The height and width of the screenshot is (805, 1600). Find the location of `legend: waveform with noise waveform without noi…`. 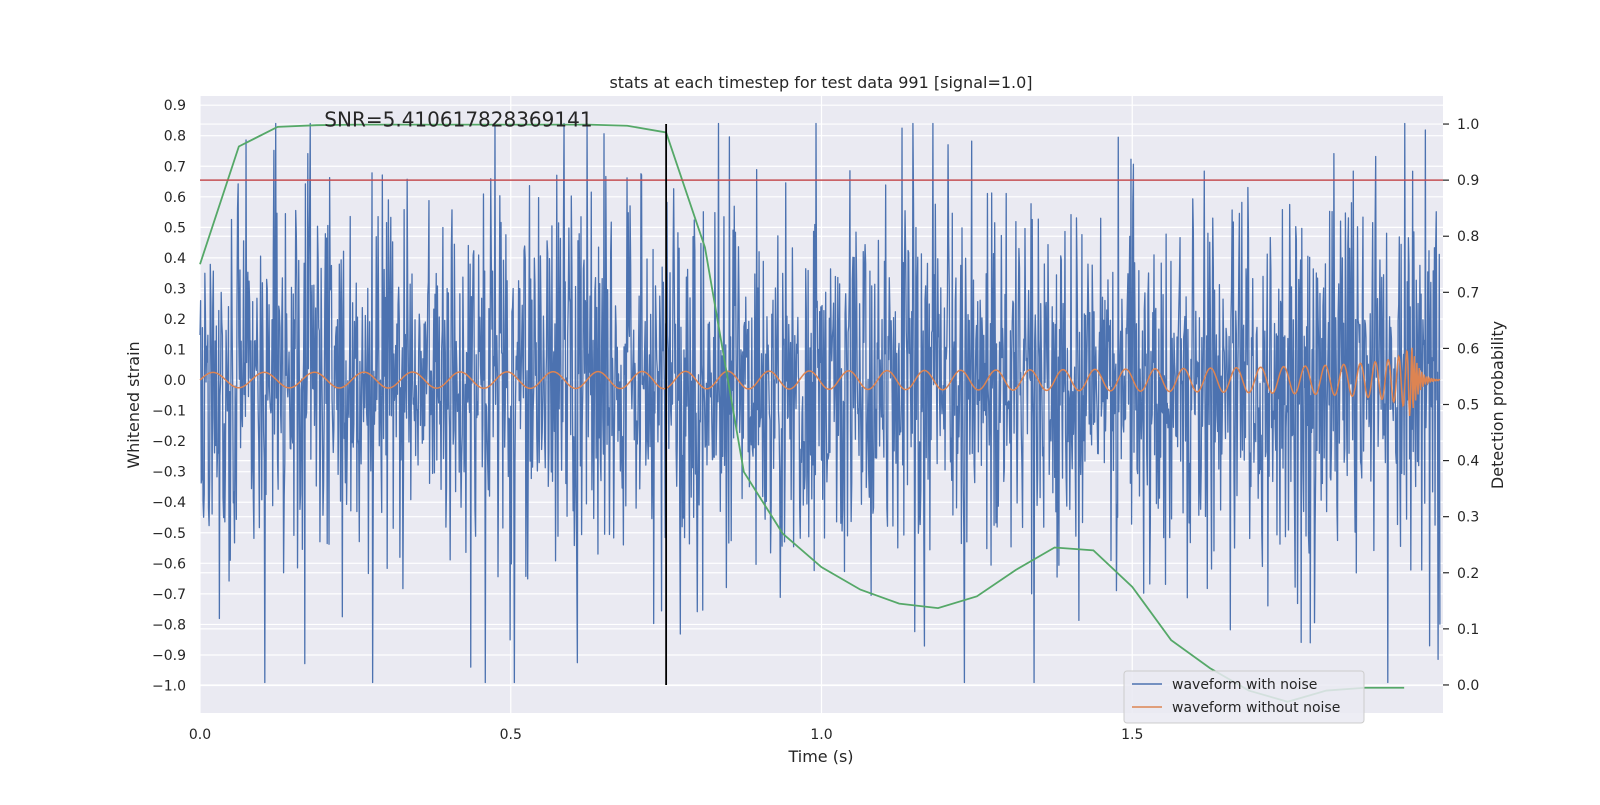

legend: waveform with noise waveform without noi… is located at coordinates (1244, 697).